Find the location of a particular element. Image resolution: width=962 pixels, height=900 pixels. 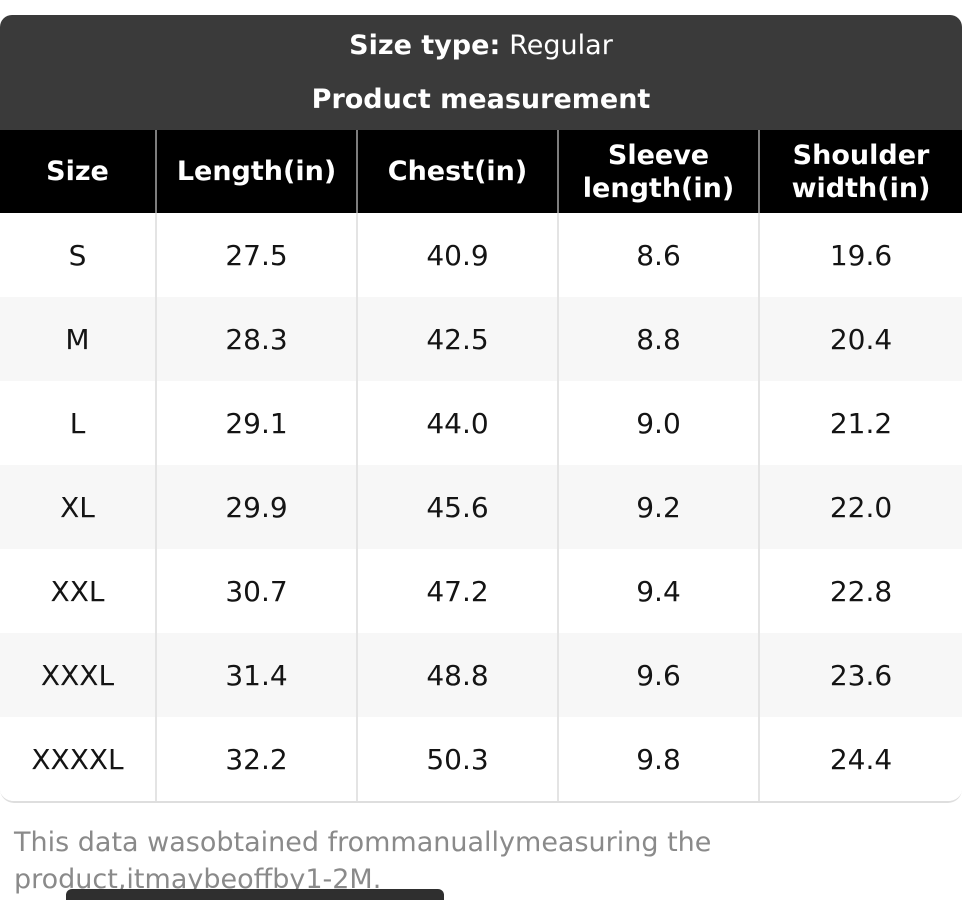

cell-sleeve: 8.6 is located at coordinates (657, 255).